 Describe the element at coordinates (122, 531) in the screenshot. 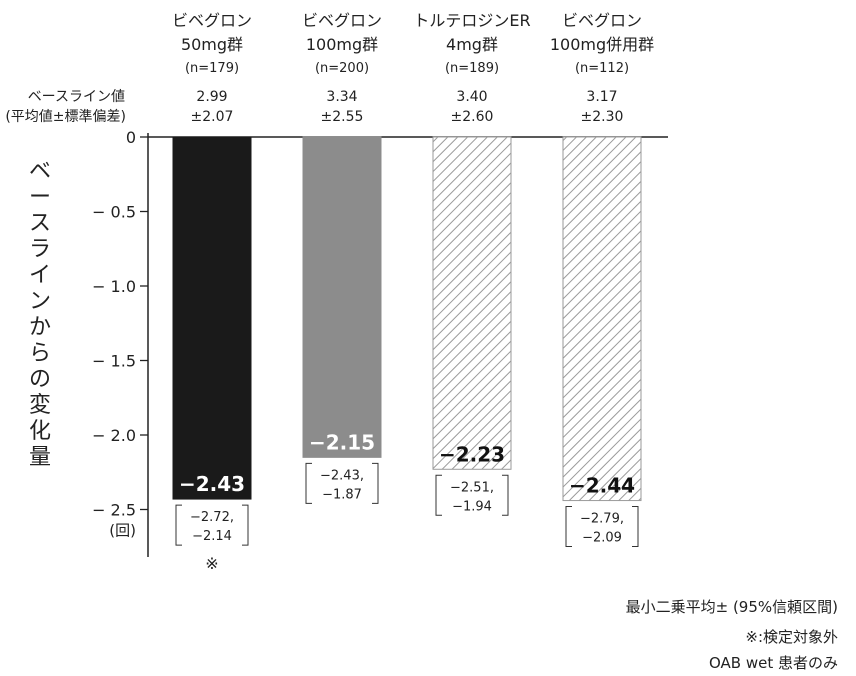

I see `y-unit-label: (回)` at that location.